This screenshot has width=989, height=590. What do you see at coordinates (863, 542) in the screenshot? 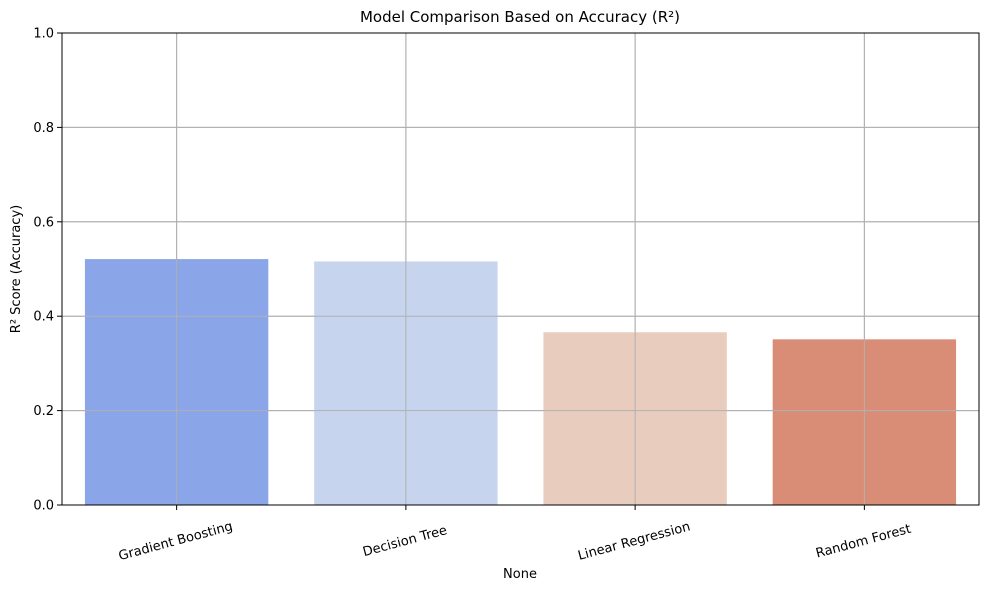
I see `x-tick-label: Random Forest` at bounding box center [863, 542].